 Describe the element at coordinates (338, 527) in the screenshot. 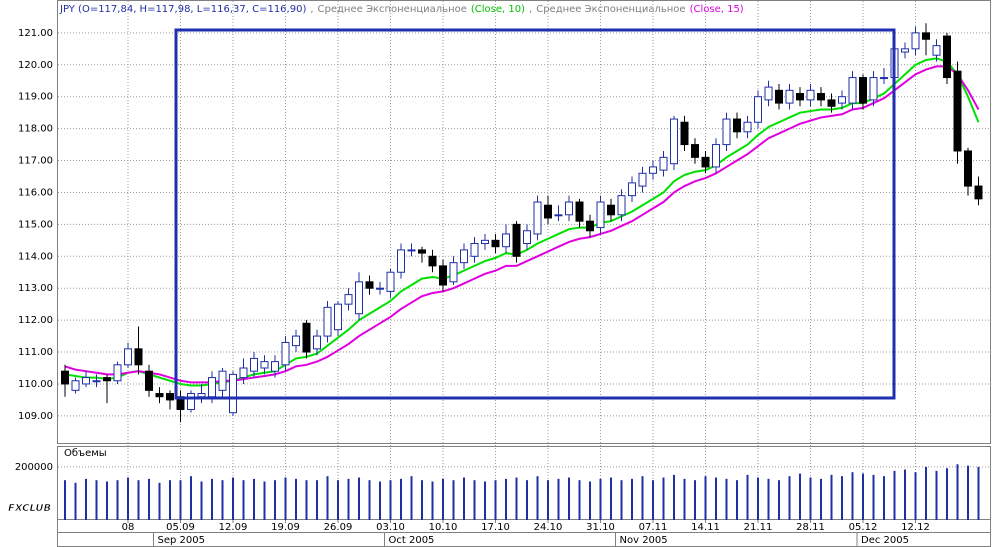

I see `x-tick-label: 26.09` at that location.